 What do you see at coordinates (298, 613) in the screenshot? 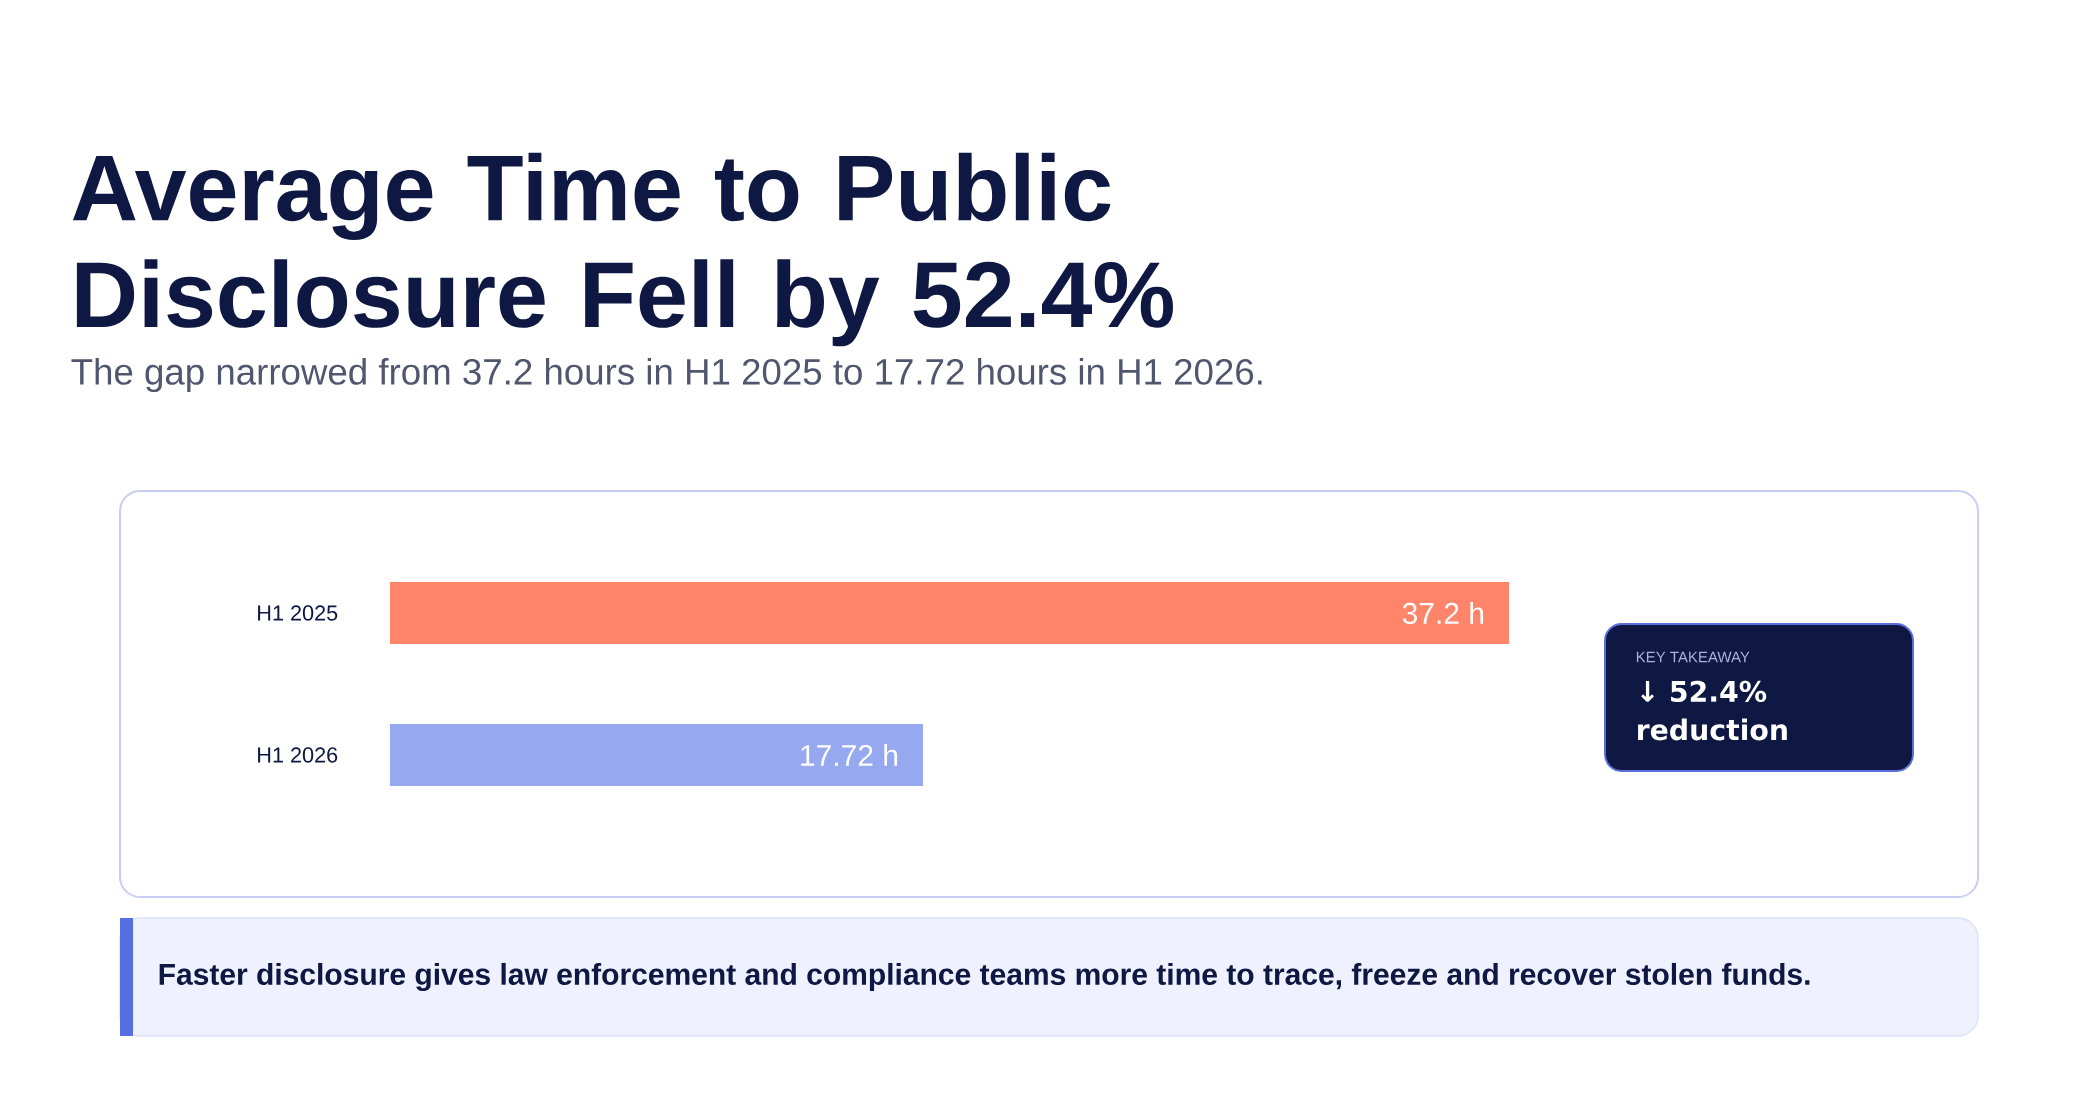
I see `y-tick-label: H1 2025` at bounding box center [298, 613].